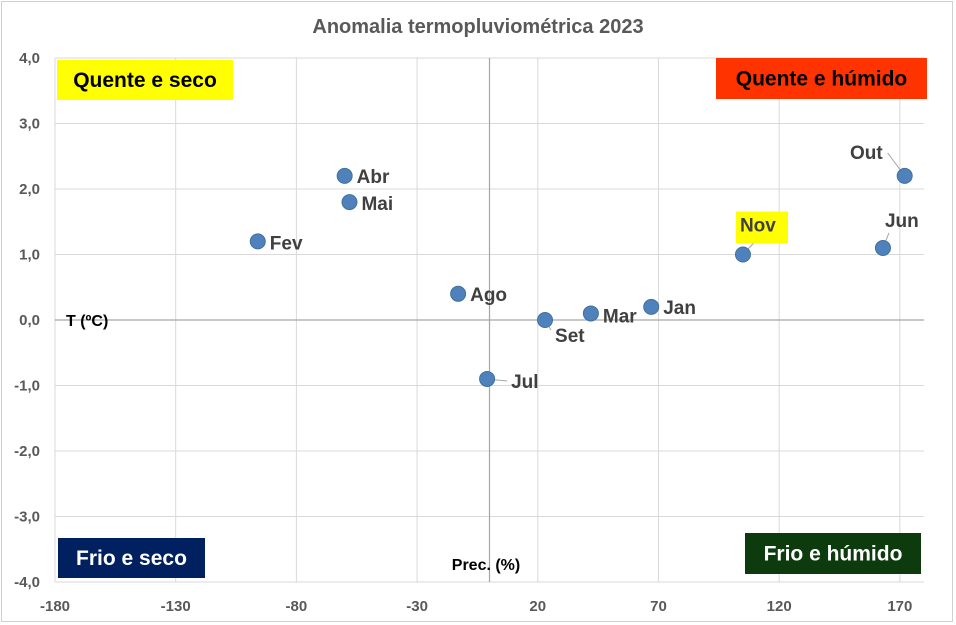 The image size is (956, 625). I want to click on data-label-set: Set, so click(570, 336).